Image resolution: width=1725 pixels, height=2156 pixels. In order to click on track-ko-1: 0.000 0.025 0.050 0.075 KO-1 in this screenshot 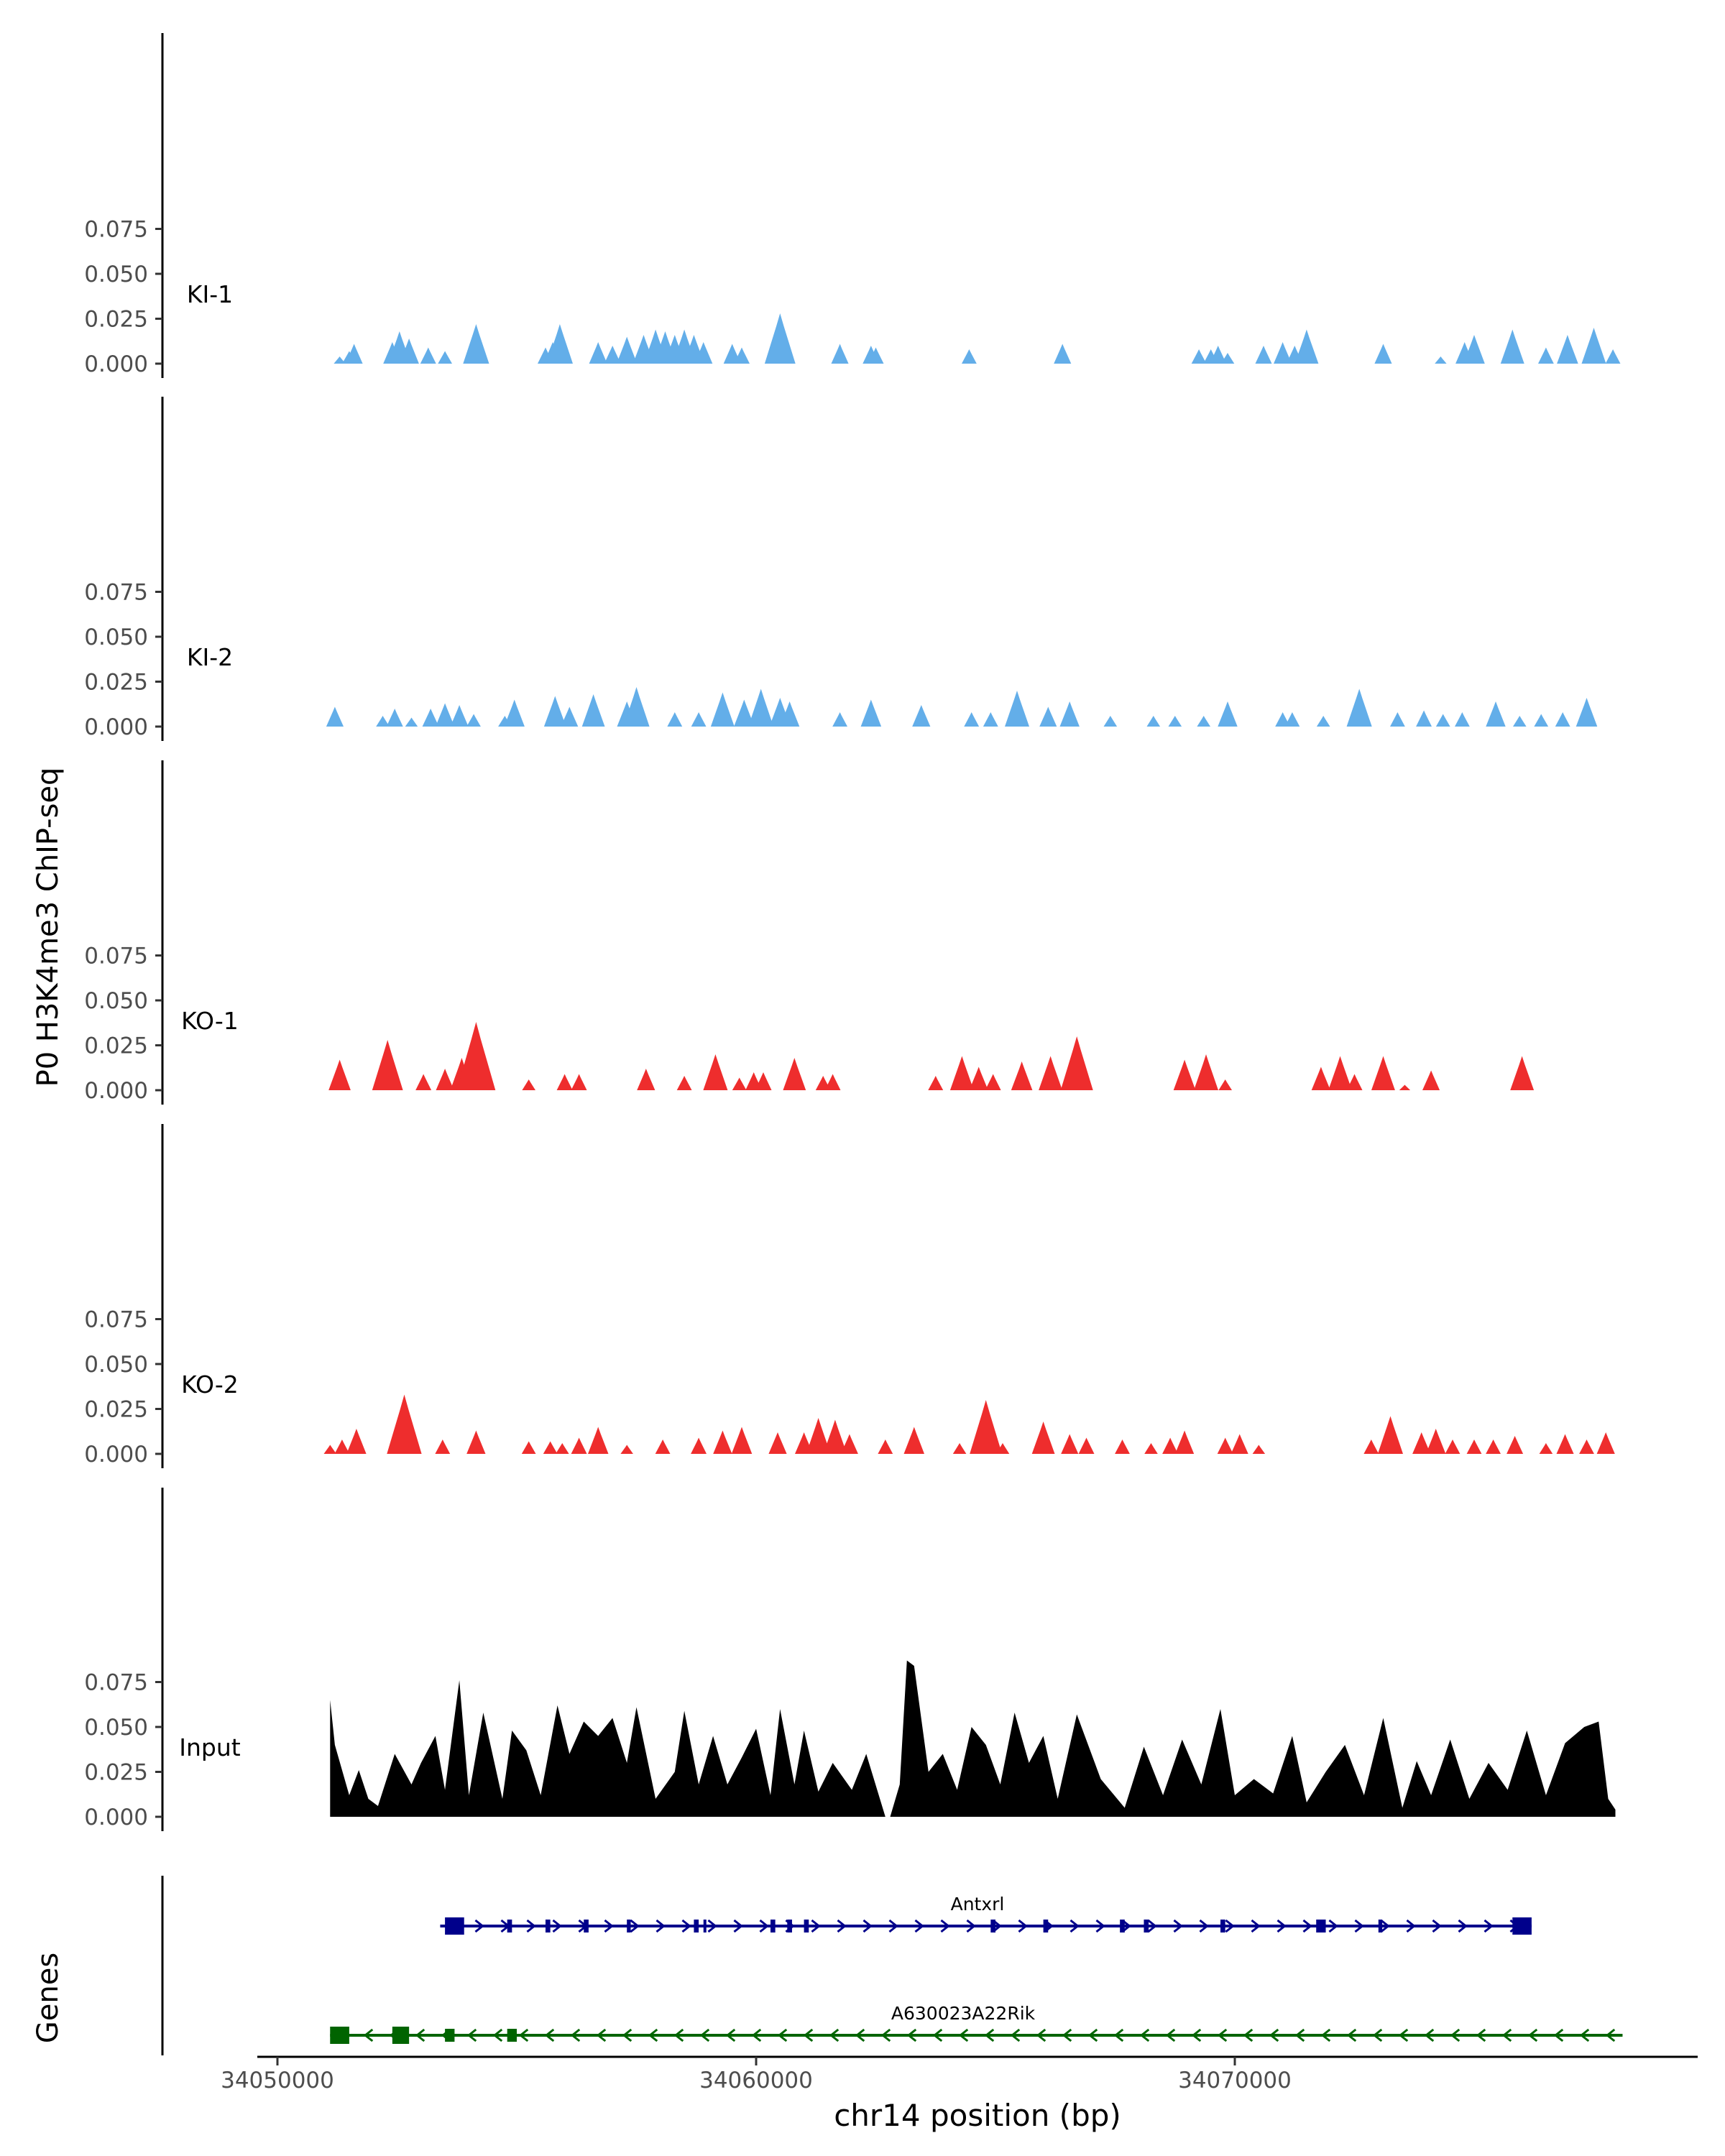, I will do `click(809, 932)`.